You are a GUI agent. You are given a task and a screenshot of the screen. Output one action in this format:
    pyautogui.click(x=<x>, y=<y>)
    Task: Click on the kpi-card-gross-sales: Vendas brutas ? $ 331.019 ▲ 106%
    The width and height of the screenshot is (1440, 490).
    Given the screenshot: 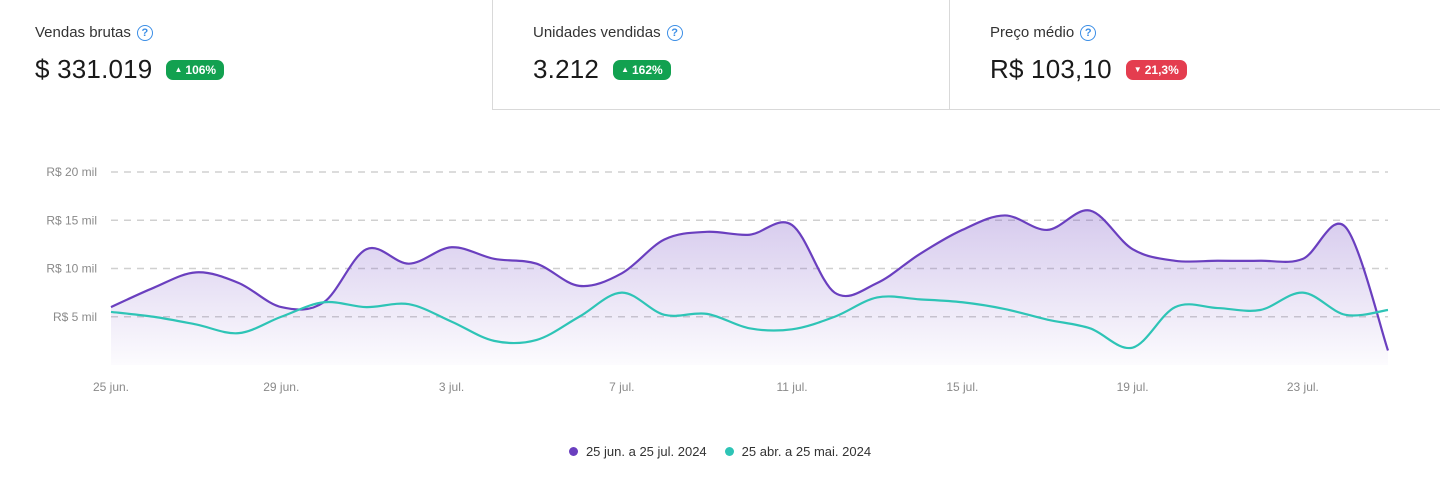 What is the action you would take?
    pyautogui.click(x=246, y=54)
    